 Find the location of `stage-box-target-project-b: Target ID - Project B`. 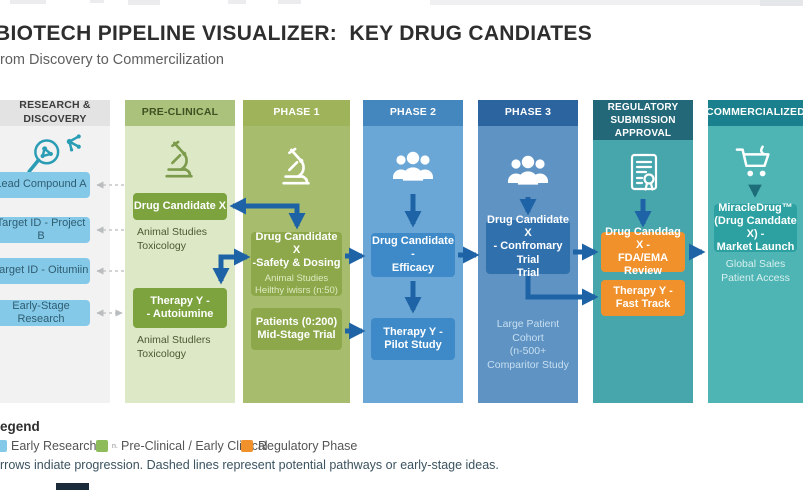

stage-box-target-project-b: Target ID - Project B is located at coordinates (45, 230).